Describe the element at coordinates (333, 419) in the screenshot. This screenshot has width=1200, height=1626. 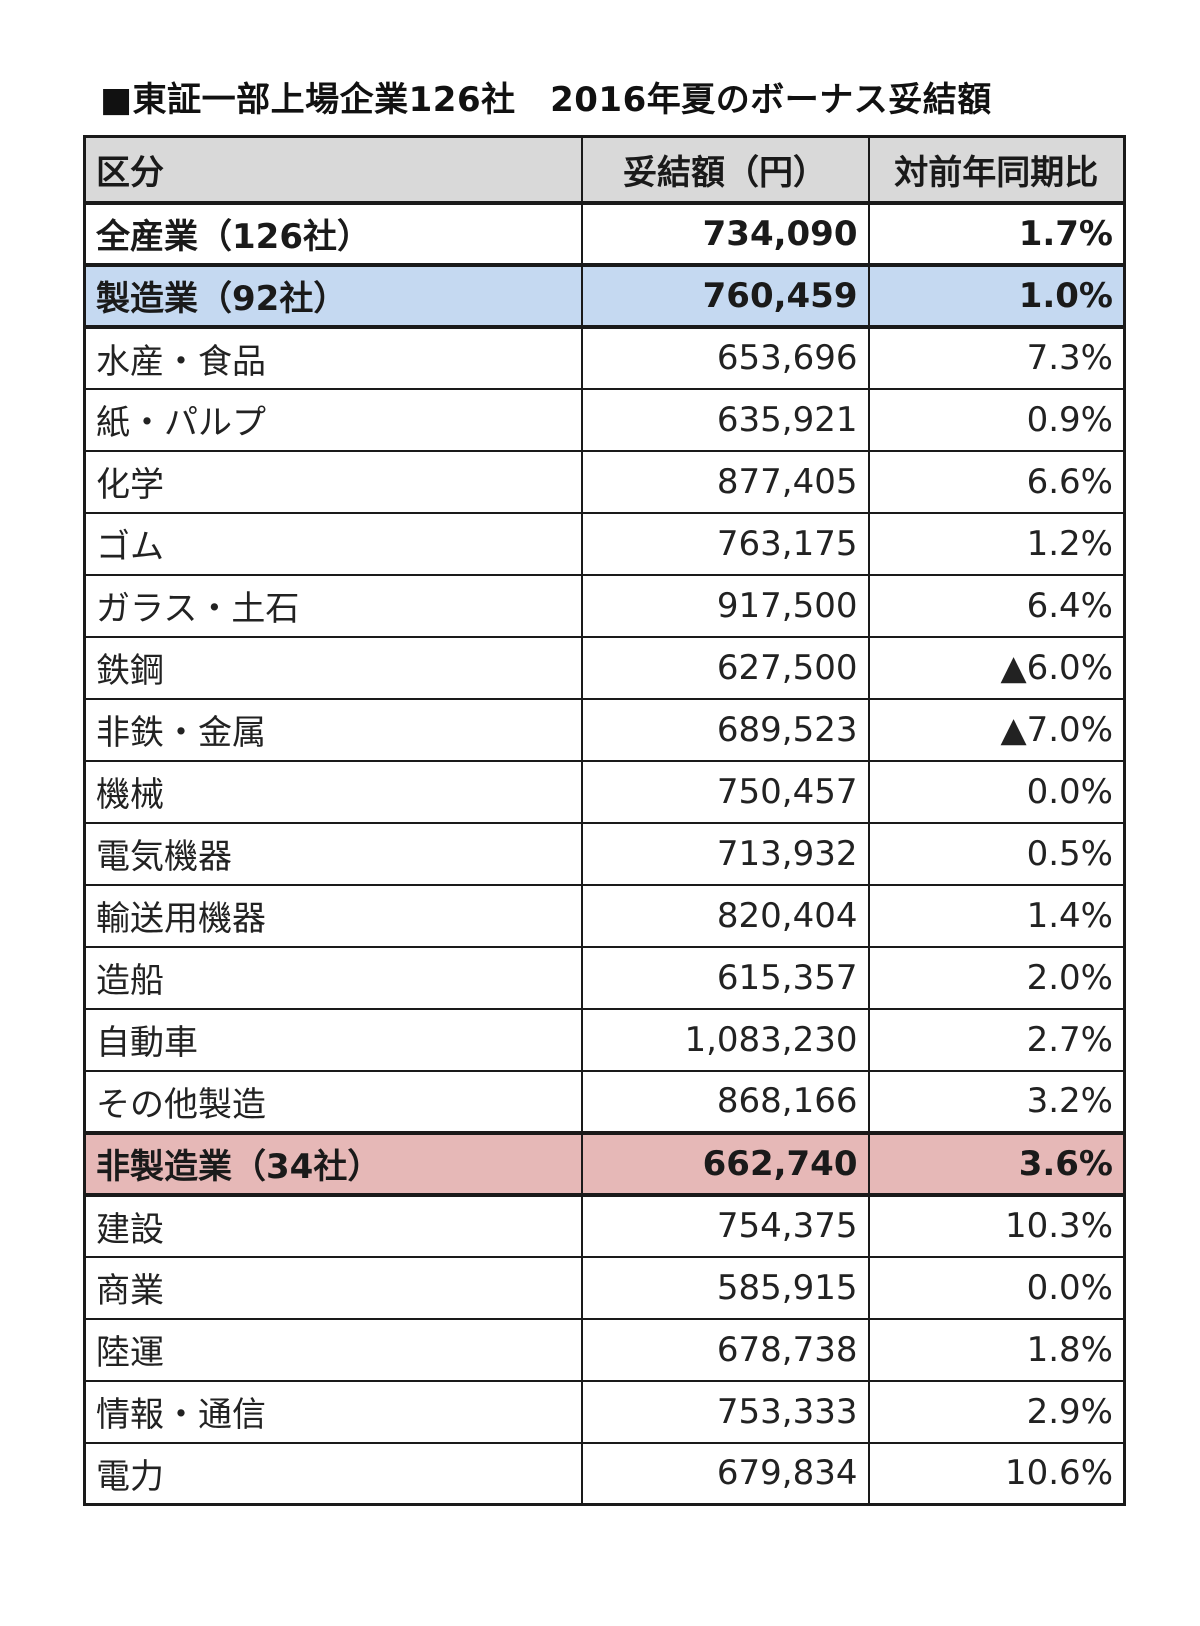
I see `category-cell: 紙・パルプ` at that location.